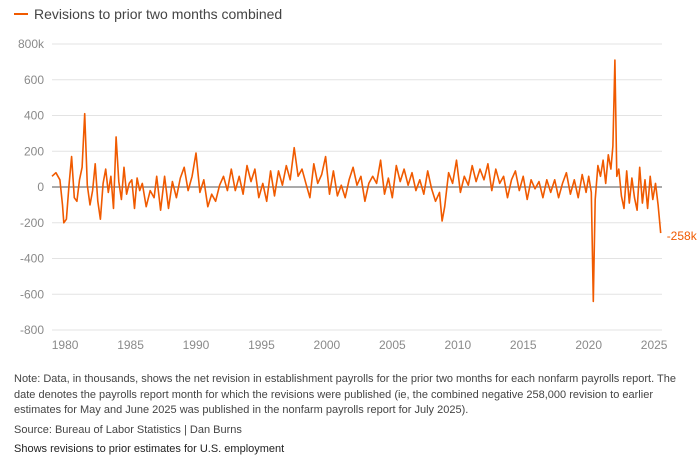 The height and width of the screenshot is (470, 700). What do you see at coordinates (31, 44) in the screenshot?
I see `y-tick-label: 800k` at bounding box center [31, 44].